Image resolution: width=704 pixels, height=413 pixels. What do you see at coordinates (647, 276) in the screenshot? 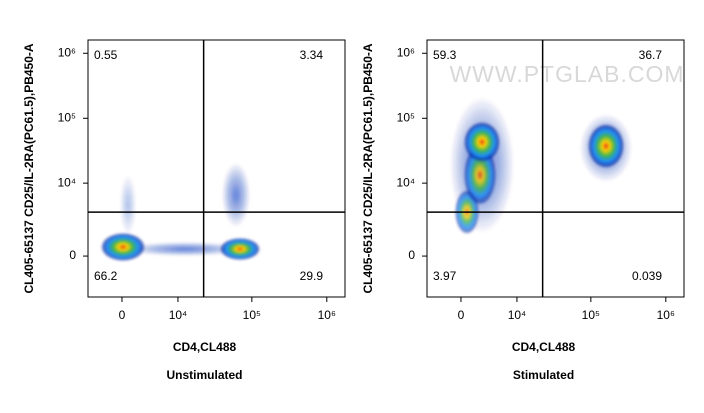
I see `quadrant-percent: 0.039` at bounding box center [647, 276].